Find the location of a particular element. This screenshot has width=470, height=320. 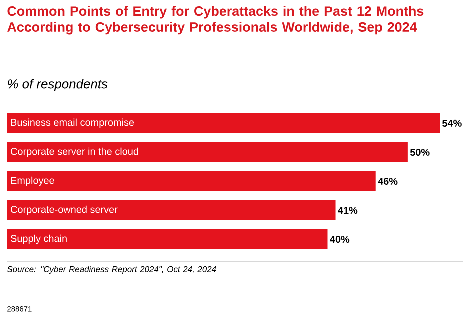

y-tick-label: Corporate server in the cloud is located at coordinates (74, 153).